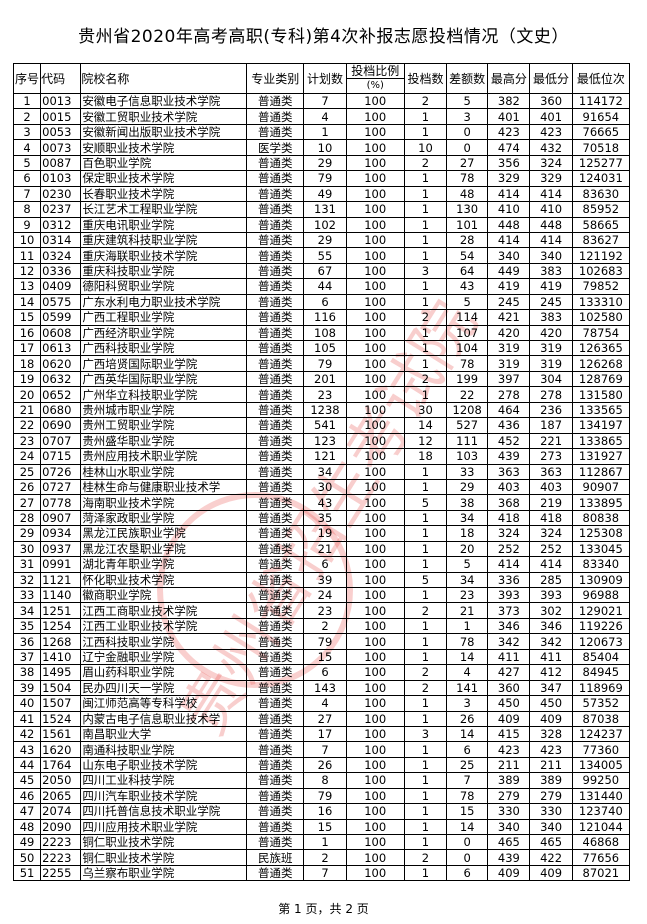 The height and width of the screenshot is (924, 647). What do you see at coordinates (509, 116) in the screenshot?
I see `cell-max-score: 401` at bounding box center [509, 116].